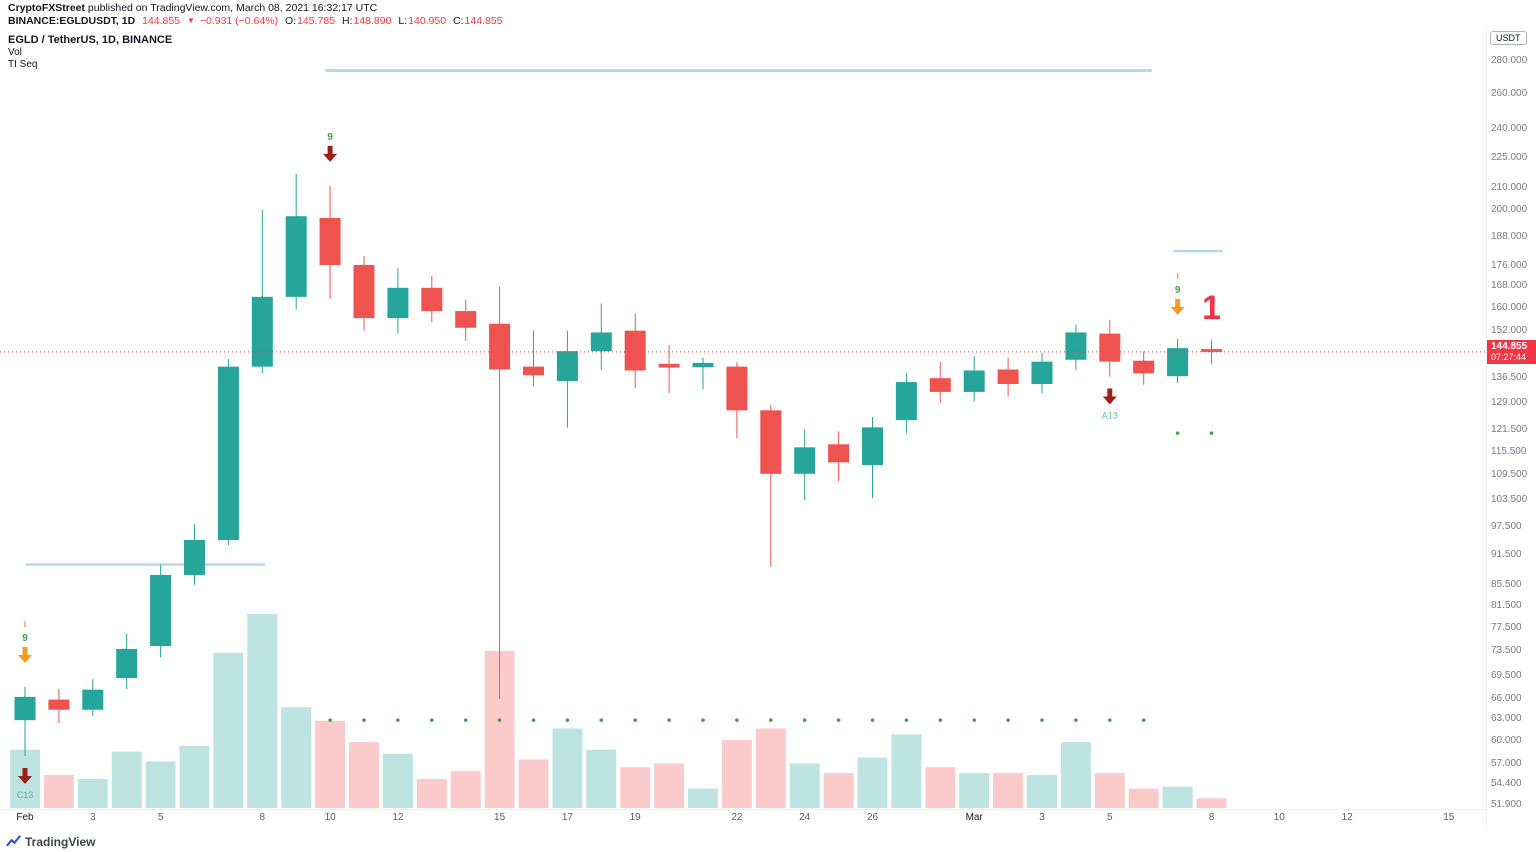 The image size is (1536, 852). What do you see at coordinates (1509, 308) in the screenshot?
I see `price-tick-label: 160.000` at bounding box center [1509, 308].